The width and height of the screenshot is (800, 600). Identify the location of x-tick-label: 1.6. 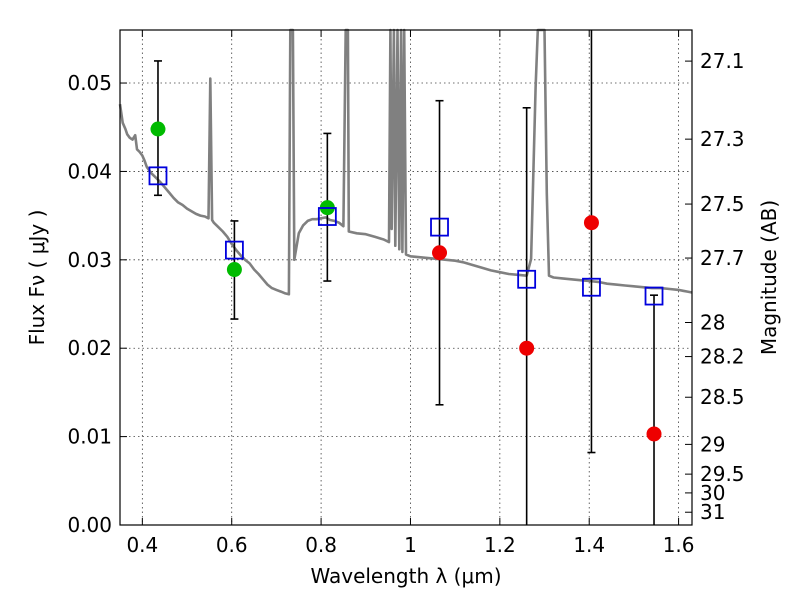
(679, 545).